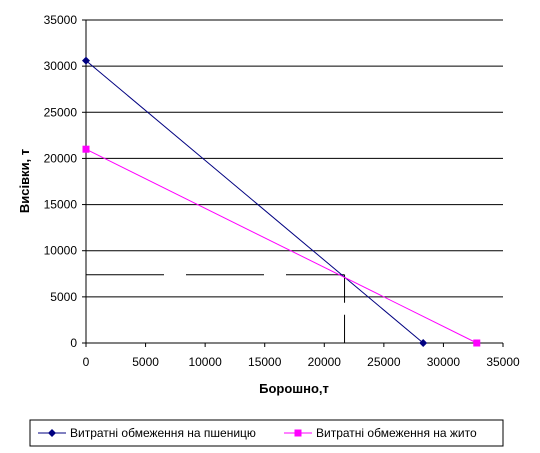  I want to click on y-tick-label: 35000, so click(61, 20).